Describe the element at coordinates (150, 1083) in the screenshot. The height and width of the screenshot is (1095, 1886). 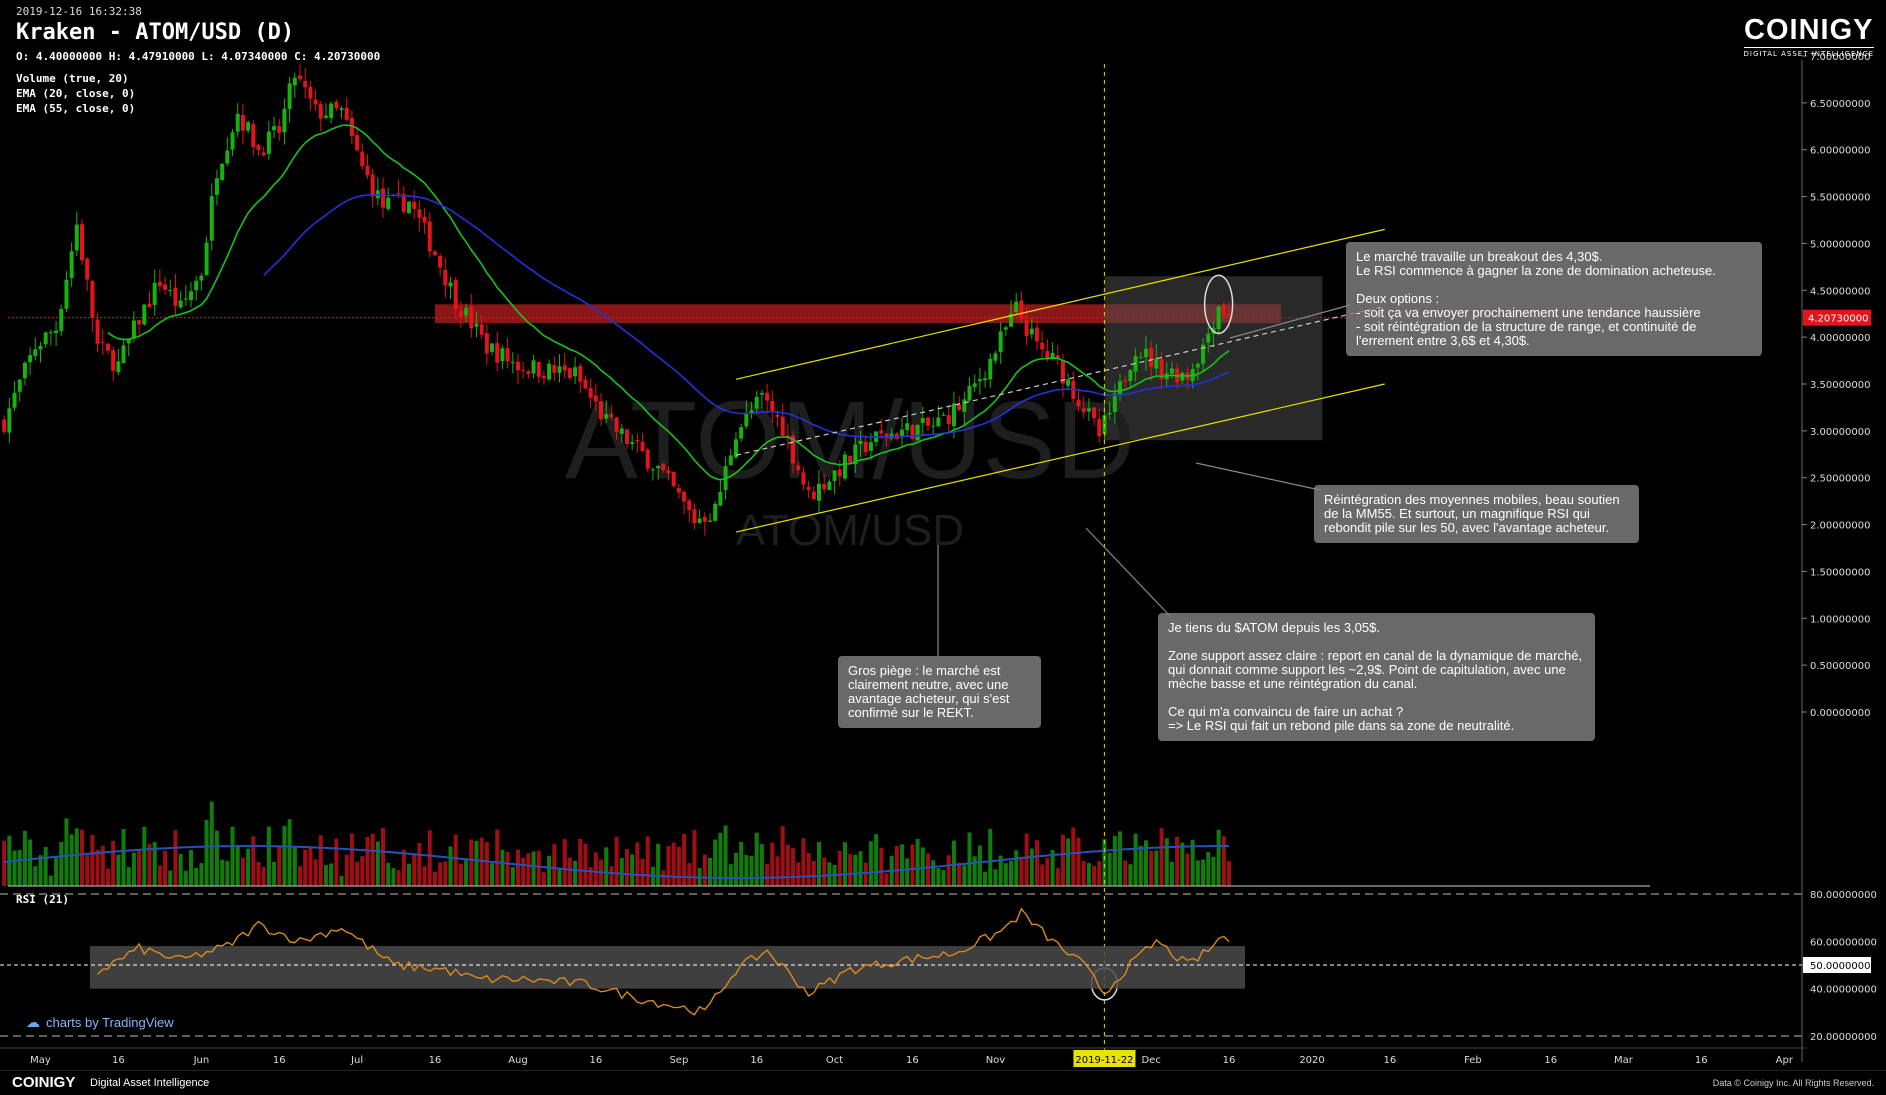
I see `footer-tagline: Digital Asset Intelligence` at that location.